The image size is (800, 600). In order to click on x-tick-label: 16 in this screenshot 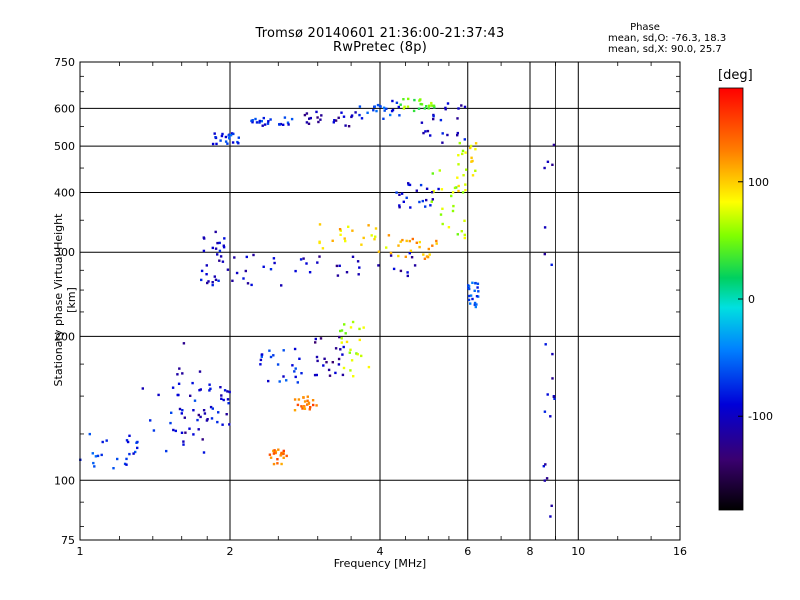, I will do `click(680, 551)`.